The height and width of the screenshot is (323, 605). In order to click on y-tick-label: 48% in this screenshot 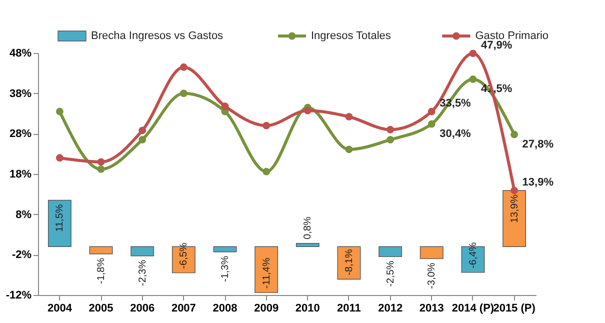, I will do `click(20, 54)`.